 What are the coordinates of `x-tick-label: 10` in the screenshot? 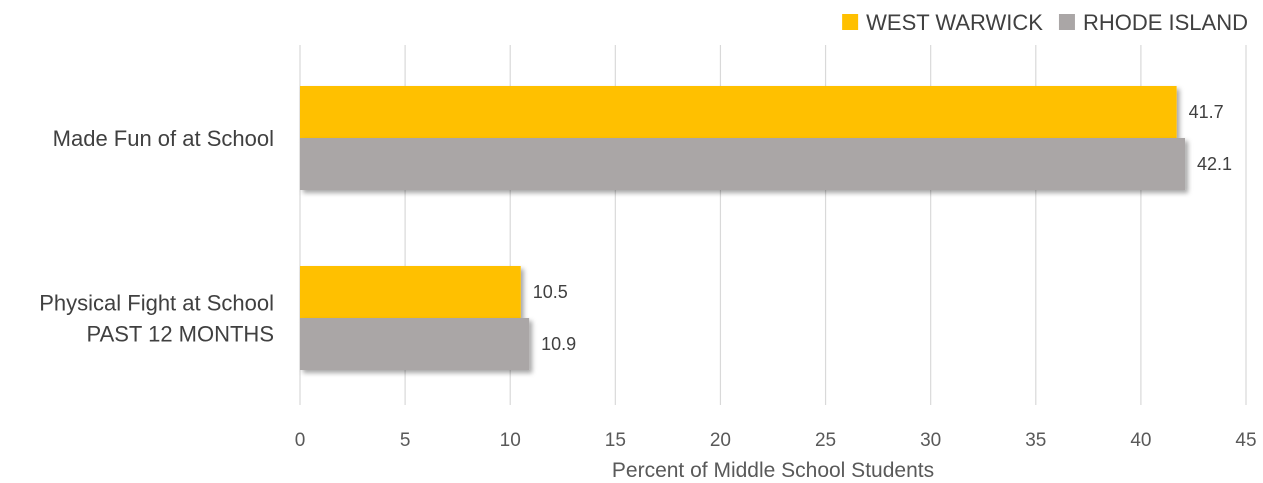 It's located at (510, 440).